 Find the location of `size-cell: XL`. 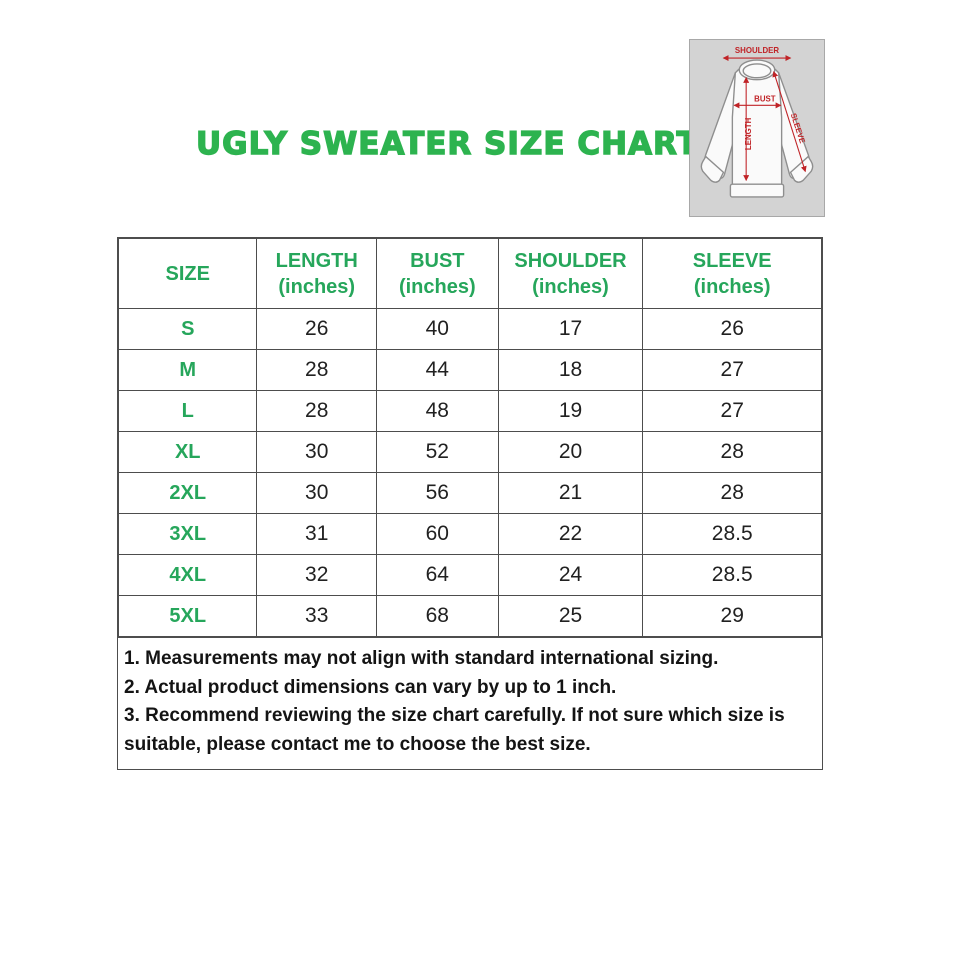

size-cell: XL is located at coordinates (187, 452).